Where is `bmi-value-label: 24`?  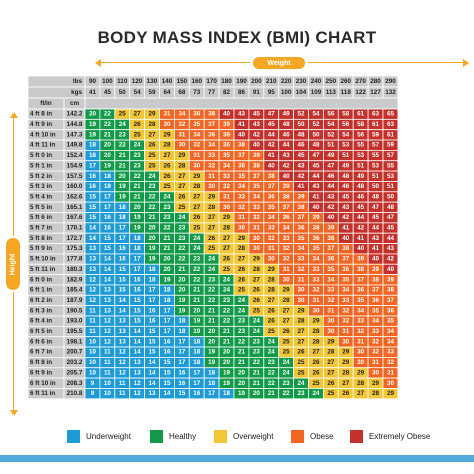
bmi-value-label: 24 is located at coordinates (123, 124).